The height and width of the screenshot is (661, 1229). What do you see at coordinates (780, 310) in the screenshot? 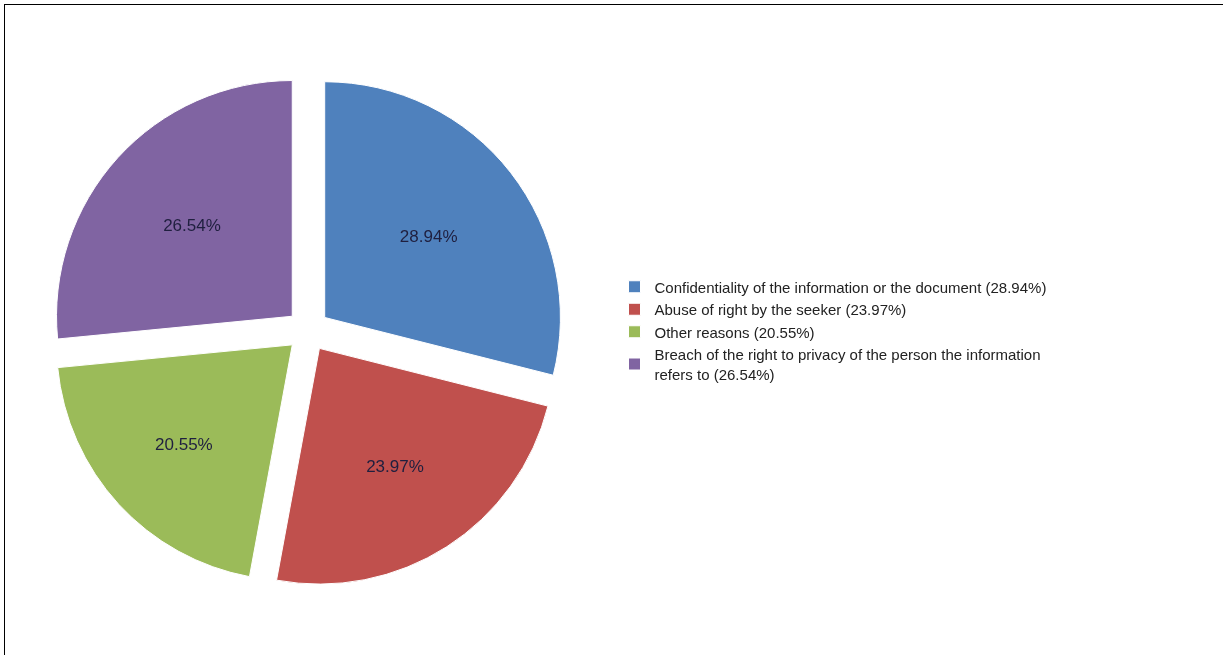
I see `legend-label: Abuse of right by the seeker (23.97%)` at bounding box center [780, 310].